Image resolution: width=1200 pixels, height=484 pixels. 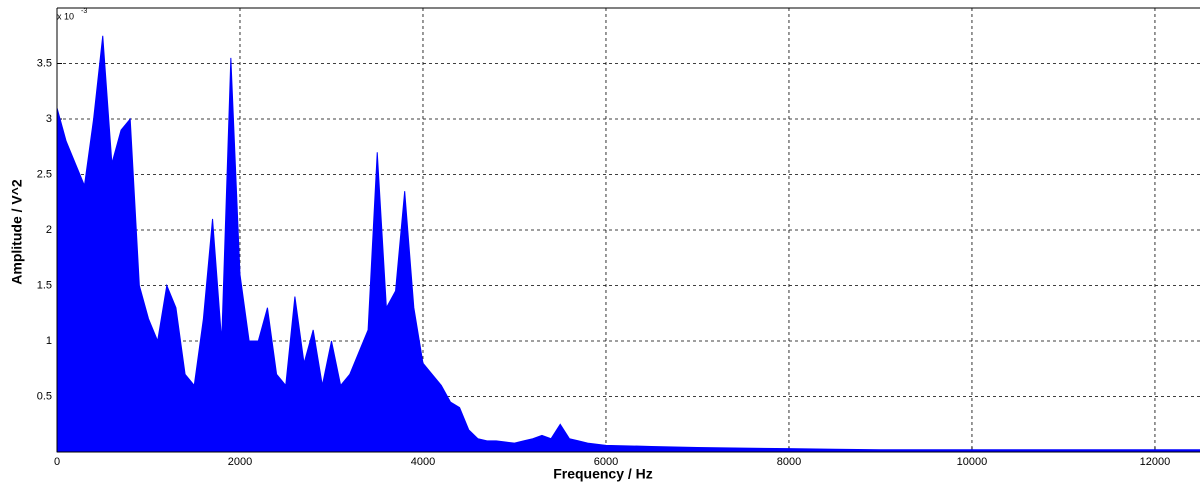 What do you see at coordinates (44, 396) in the screenshot?
I see `y-tick-label: 0.5` at bounding box center [44, 396].